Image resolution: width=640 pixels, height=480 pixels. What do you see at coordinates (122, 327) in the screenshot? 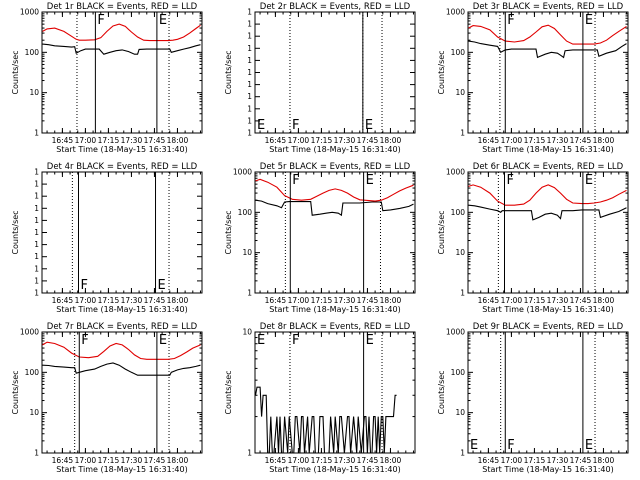
I see `panel-title: Det 7r BLACK = Events, RED = LLD` at bounding box center [122, 327].